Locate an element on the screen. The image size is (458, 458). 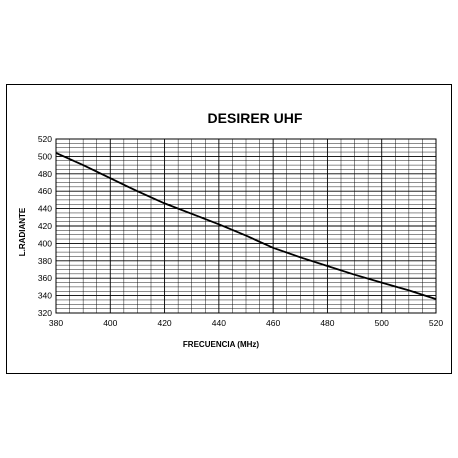
x-tick-label: 520 is located at coordinates (436, 323).